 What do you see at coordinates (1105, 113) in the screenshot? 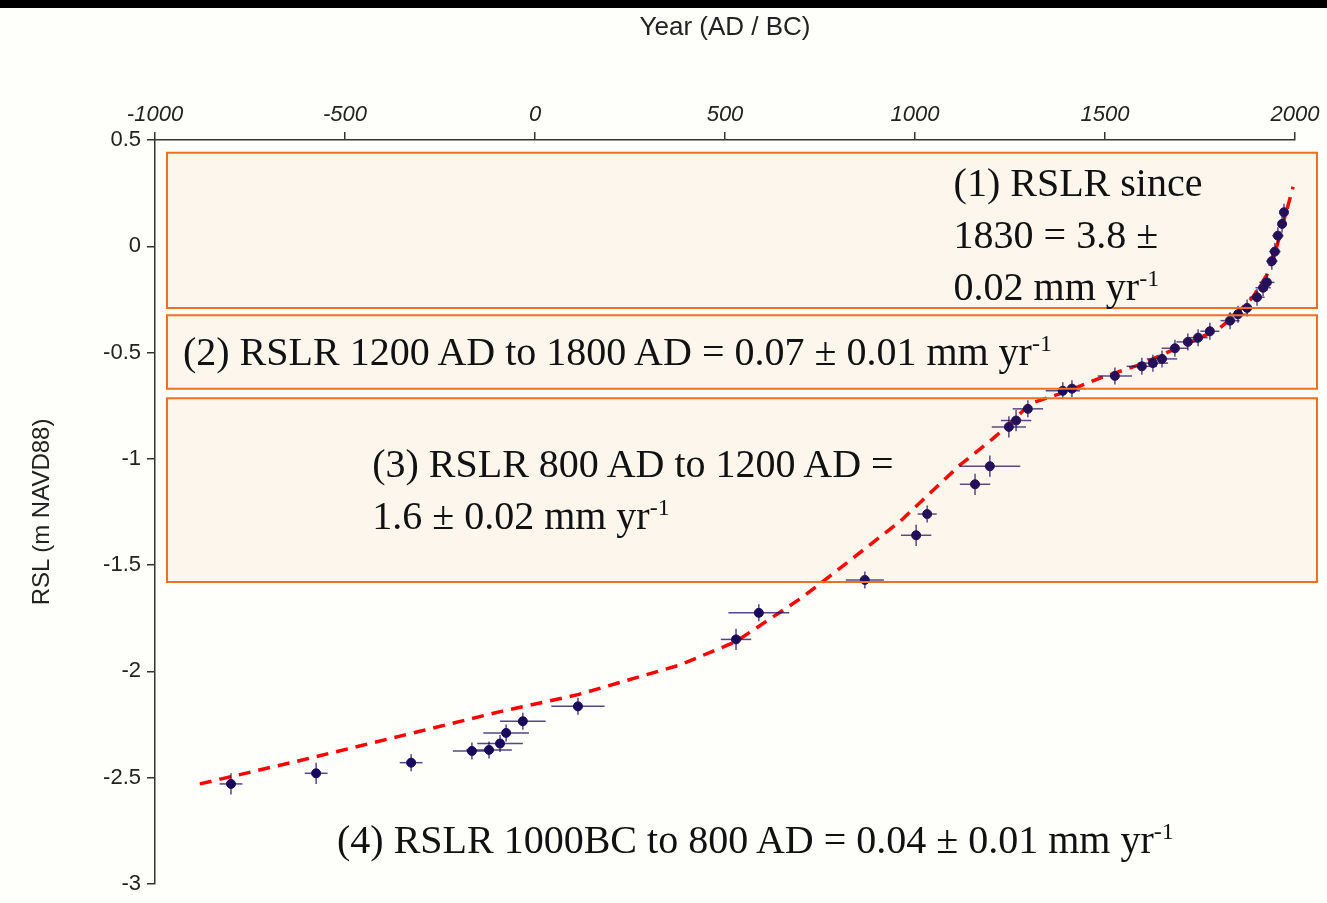
I see `x-tick-label: 1500` at bounding box center [1105, 113].